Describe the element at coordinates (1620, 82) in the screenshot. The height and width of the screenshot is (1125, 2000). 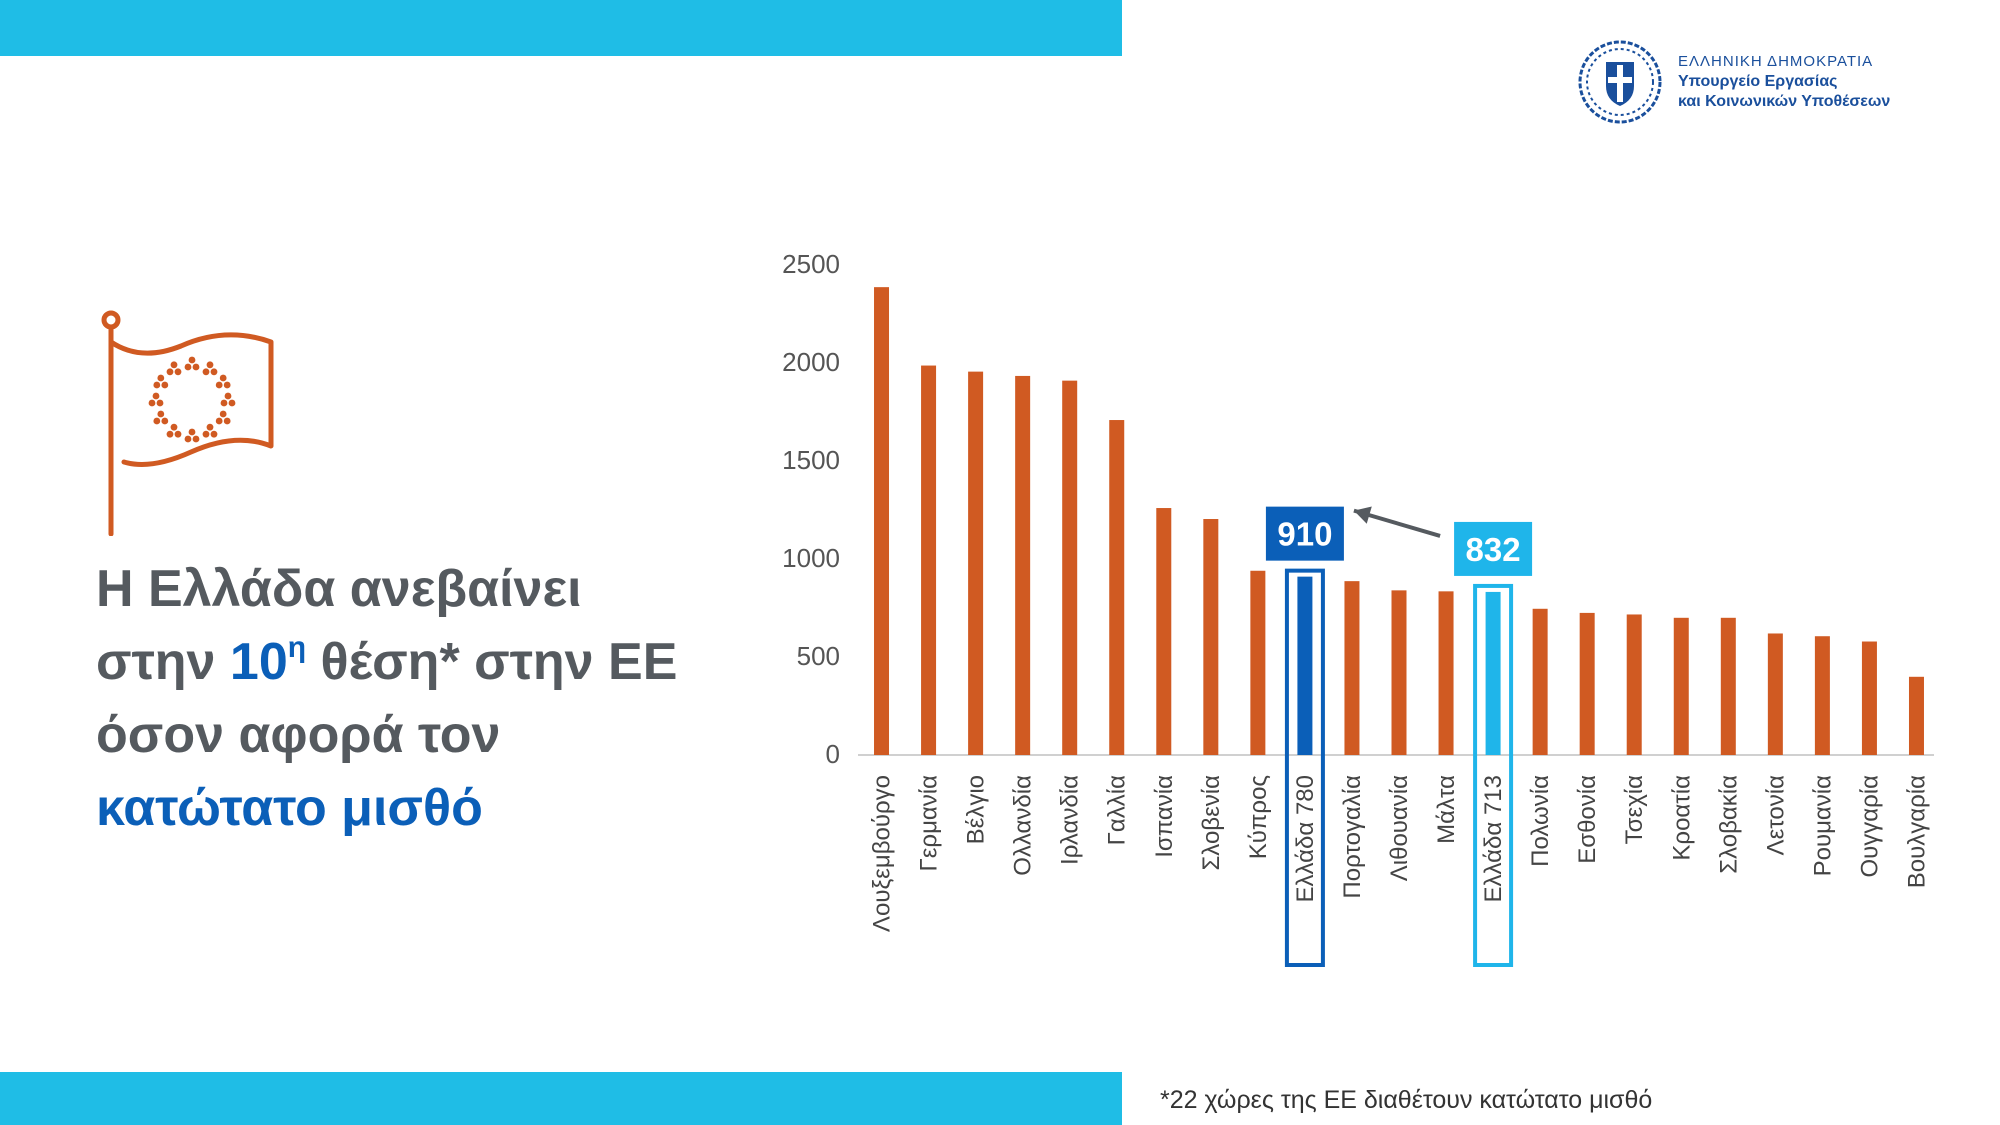
I see `greek-coat-of-arms-icon` at that location.